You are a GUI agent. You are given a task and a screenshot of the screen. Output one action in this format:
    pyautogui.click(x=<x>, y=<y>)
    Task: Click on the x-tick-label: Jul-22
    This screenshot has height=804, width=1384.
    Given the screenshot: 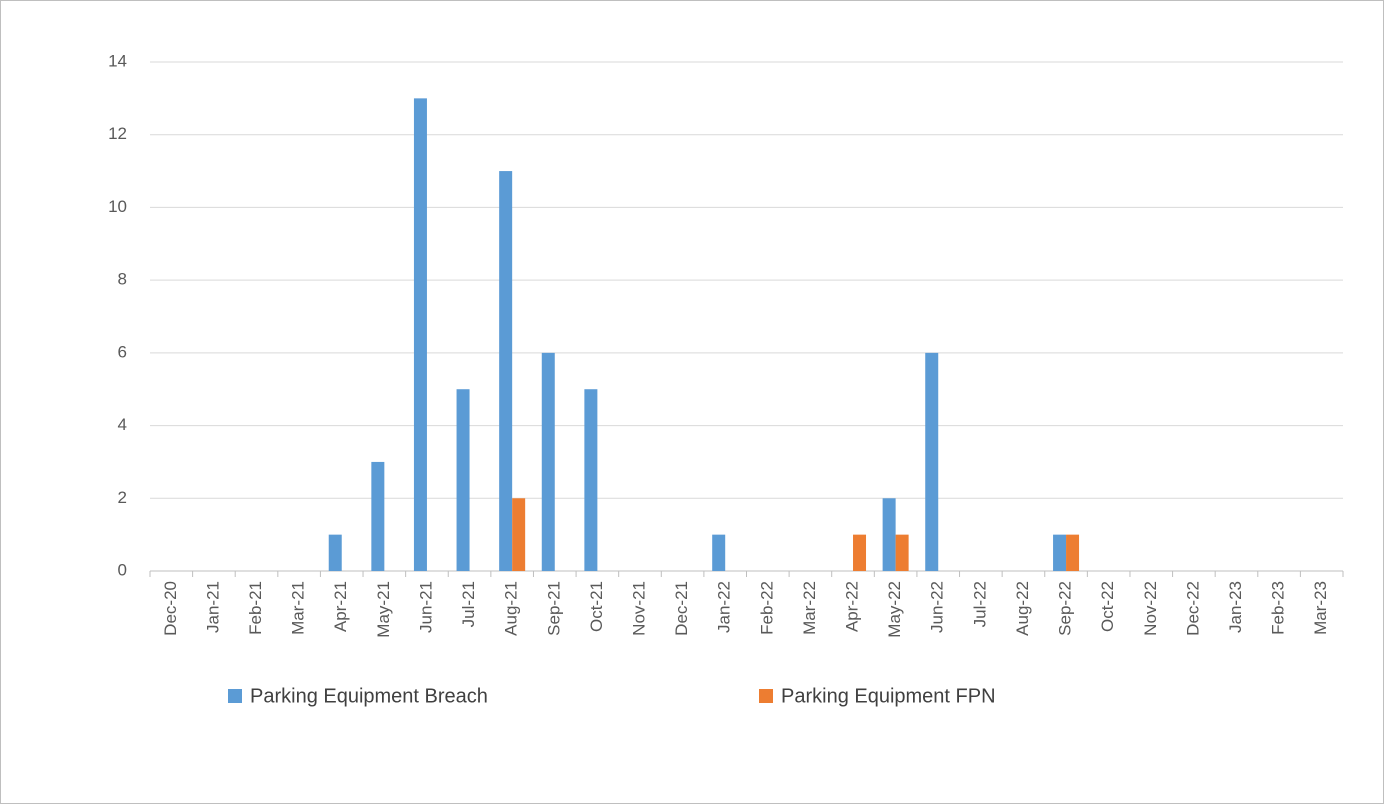 What is the action you would take?
    pyautogui.click(x=979, y=604)
    